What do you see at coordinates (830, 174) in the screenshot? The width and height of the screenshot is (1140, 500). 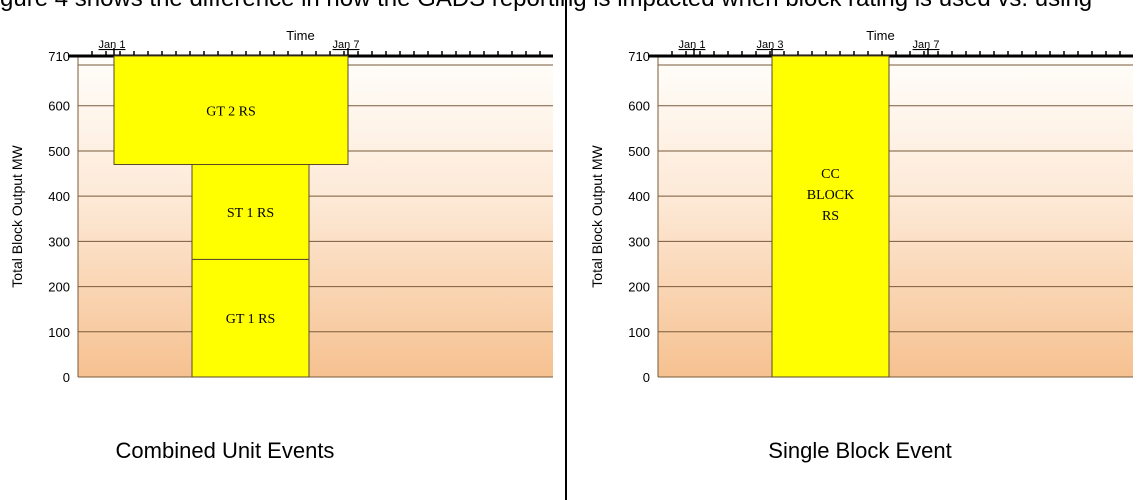 I see `event-bar-label: CC` at bounding box center [830, 174].